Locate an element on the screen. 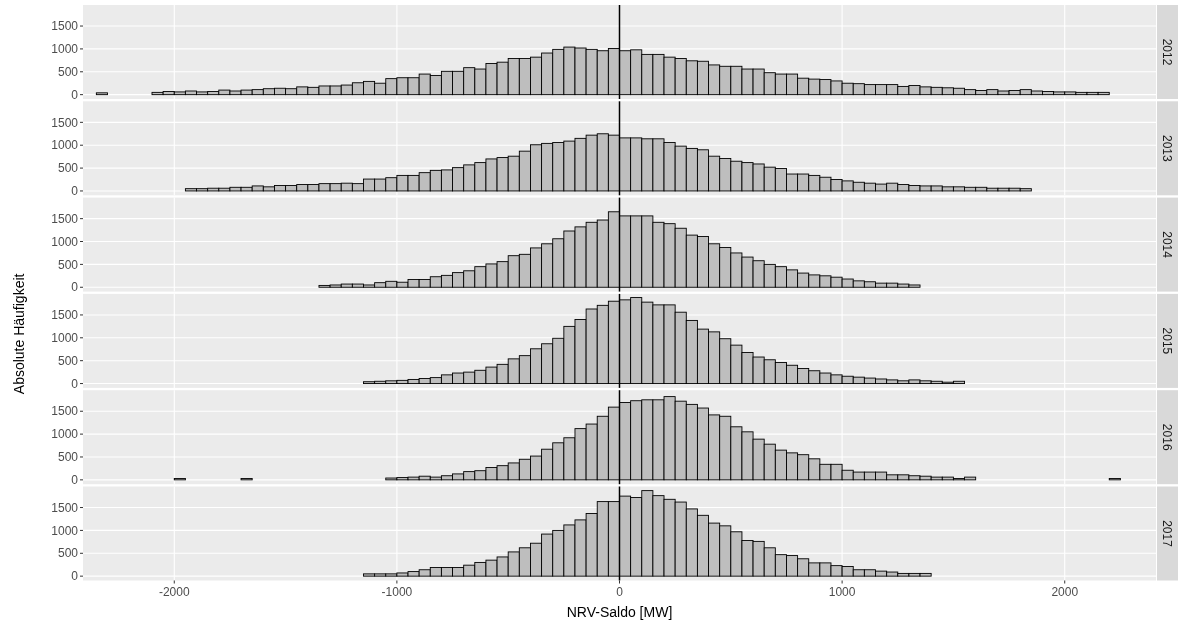  y-axis-title: Absolute Häufigkeit is located at coordinates (19, 334).